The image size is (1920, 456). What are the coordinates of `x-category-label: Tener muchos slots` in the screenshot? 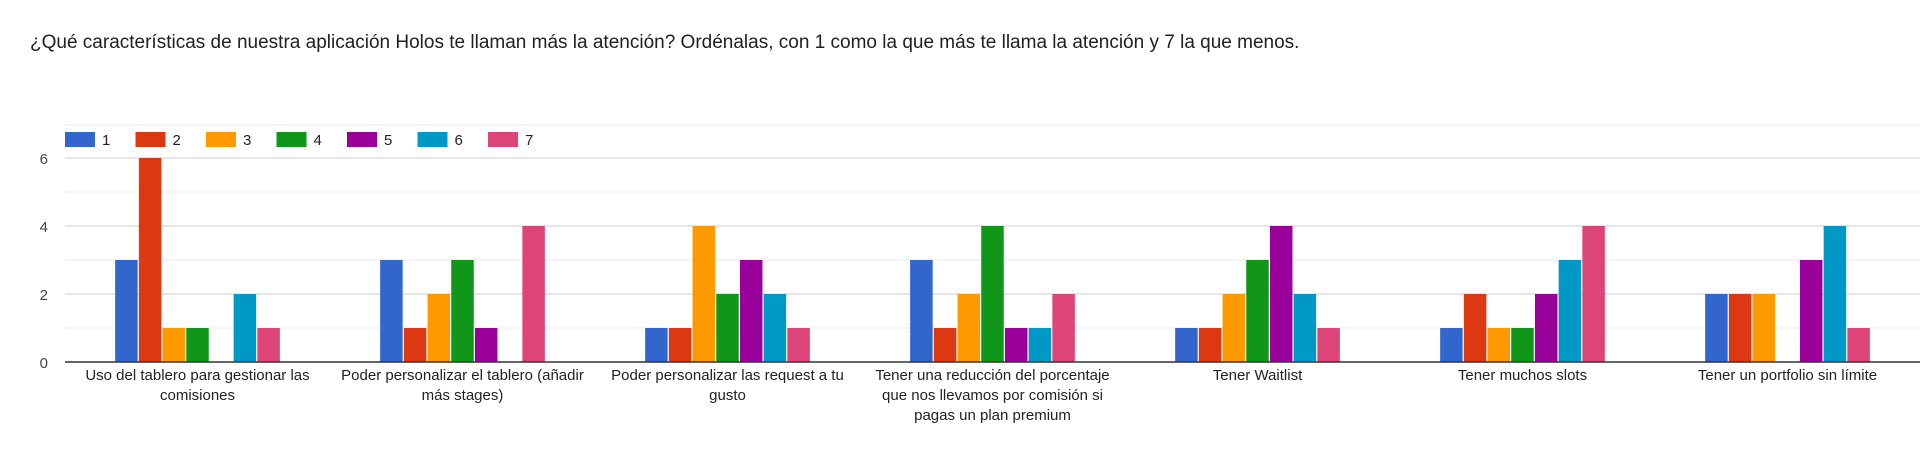 It's located at (1522, 375).